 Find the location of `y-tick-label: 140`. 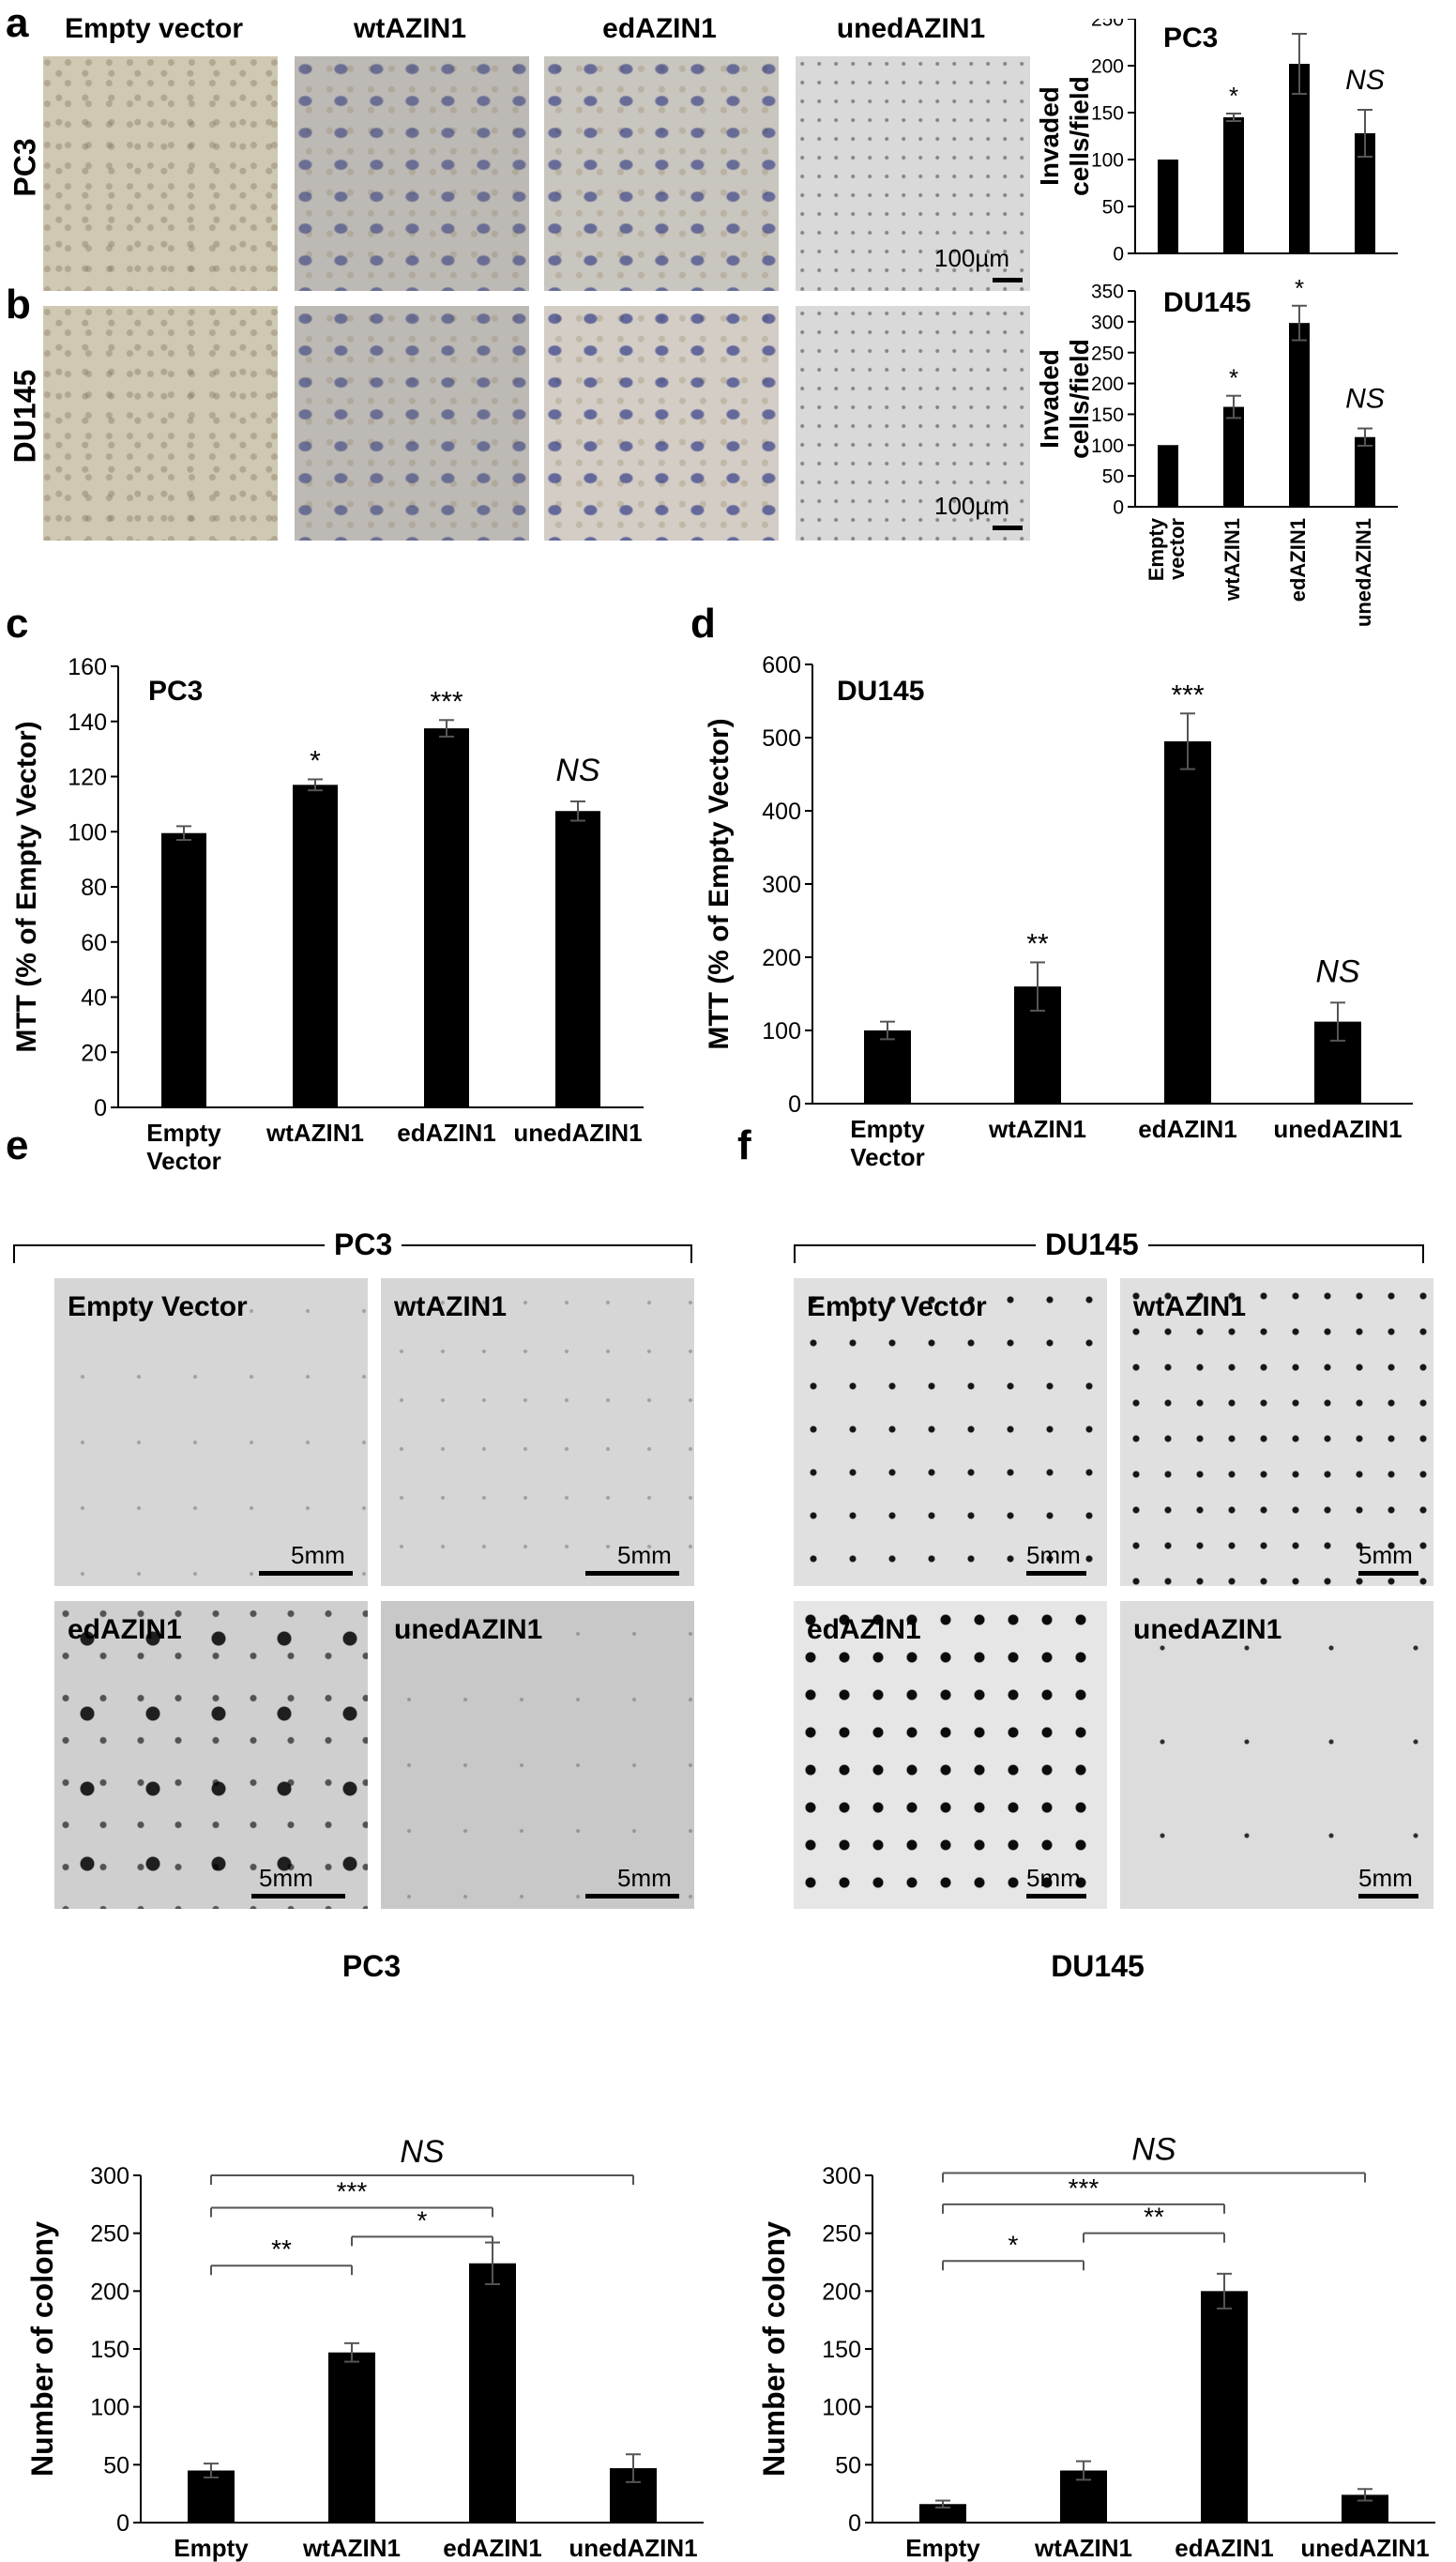

y-tick-label: 140 is located at coordinates (87, 723).